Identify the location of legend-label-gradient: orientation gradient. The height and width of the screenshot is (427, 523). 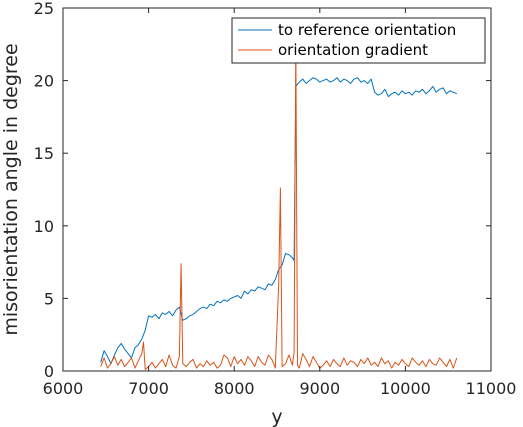
(353, 50).